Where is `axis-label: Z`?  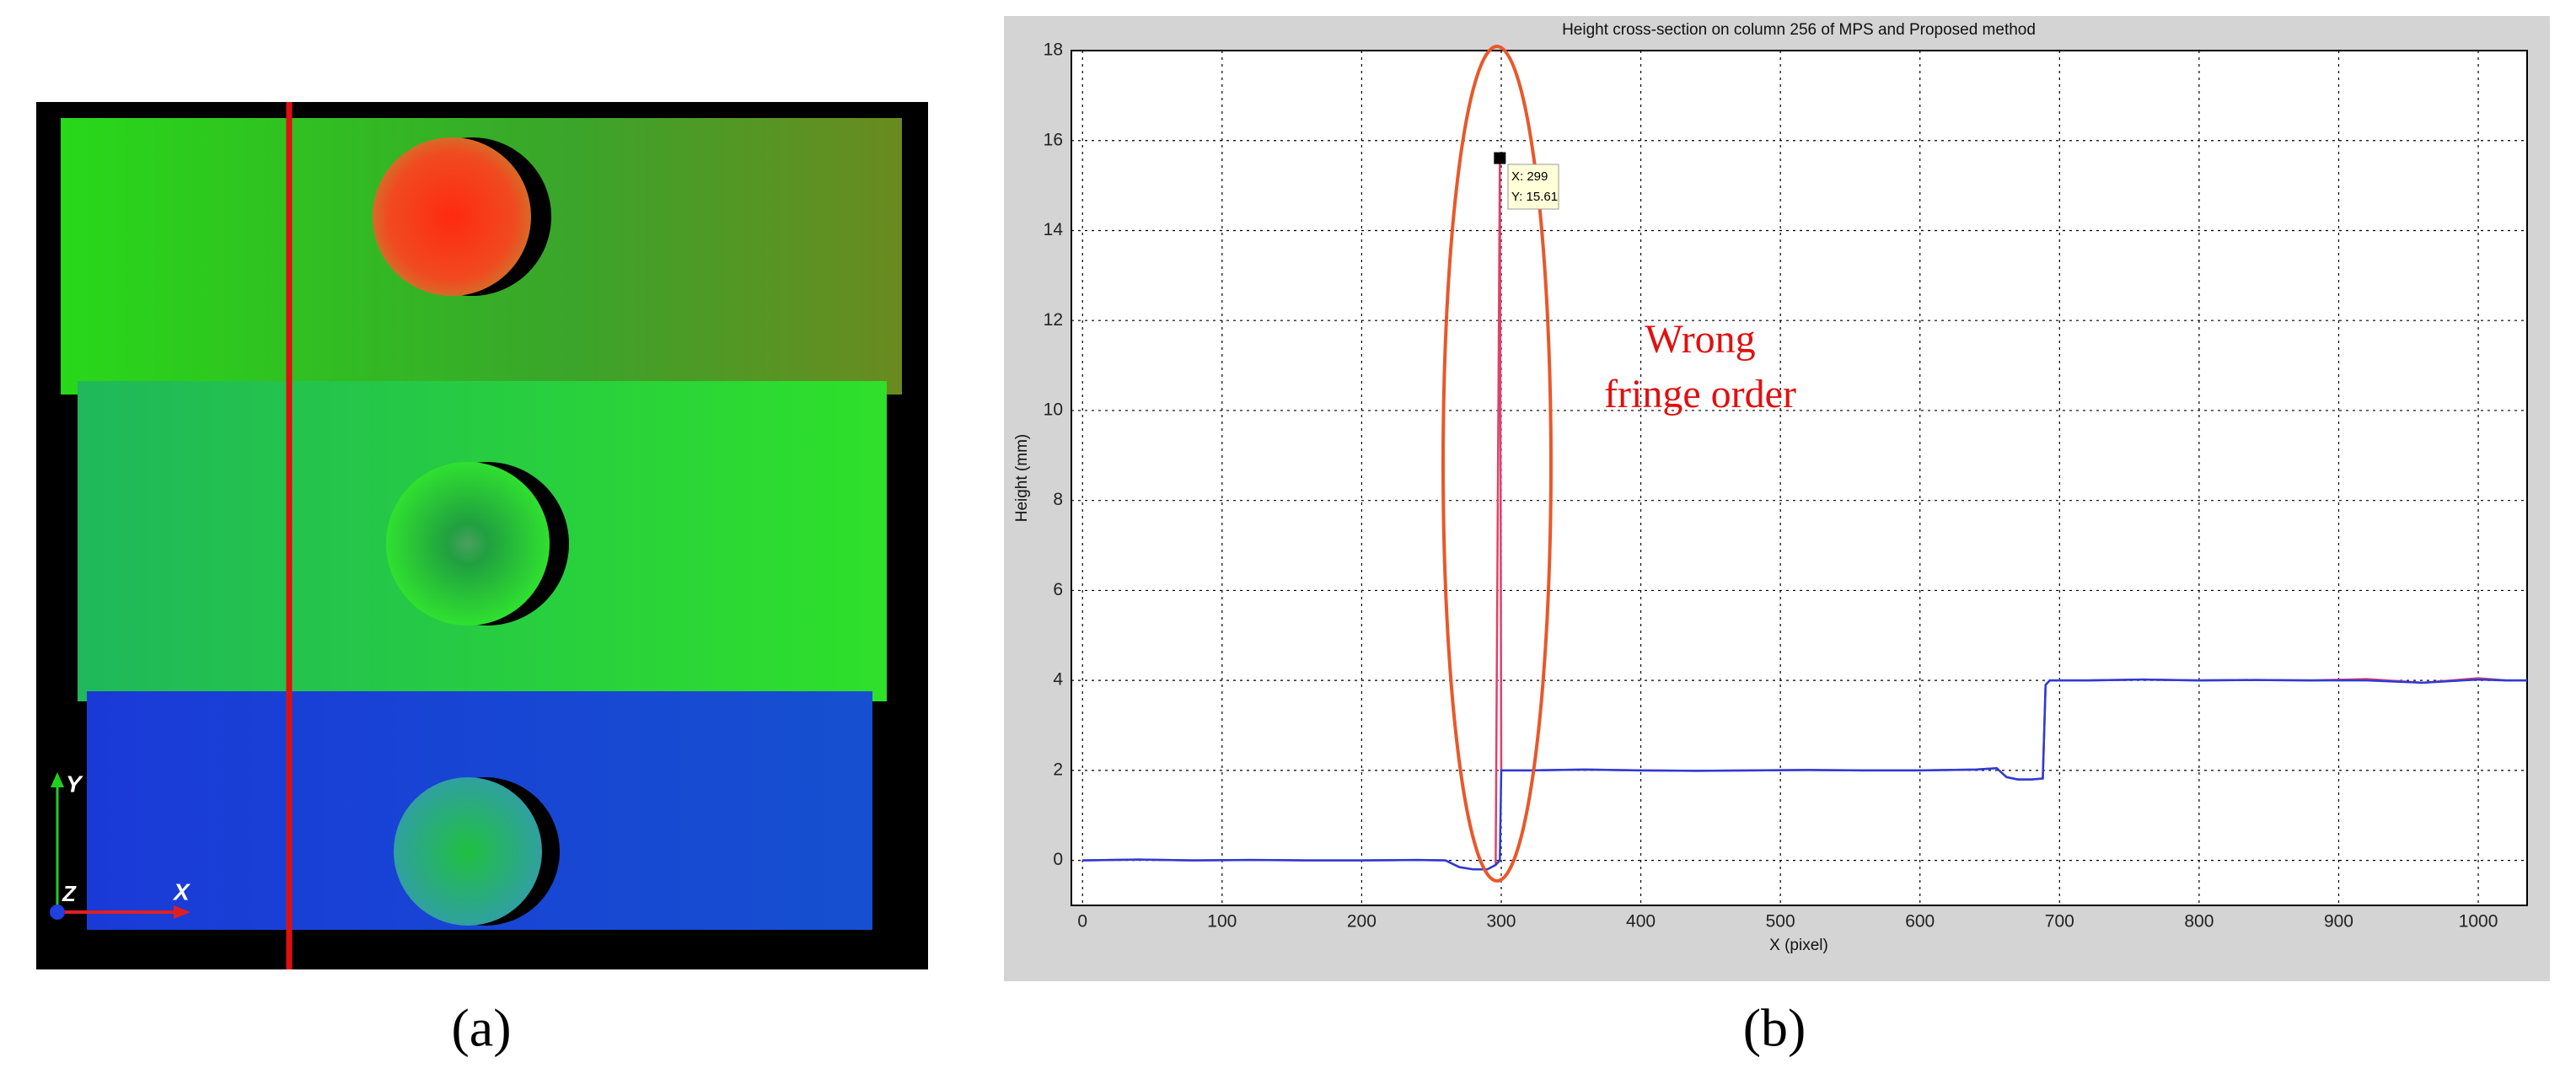
axis-label: Z is located at coordinates (69, 893).